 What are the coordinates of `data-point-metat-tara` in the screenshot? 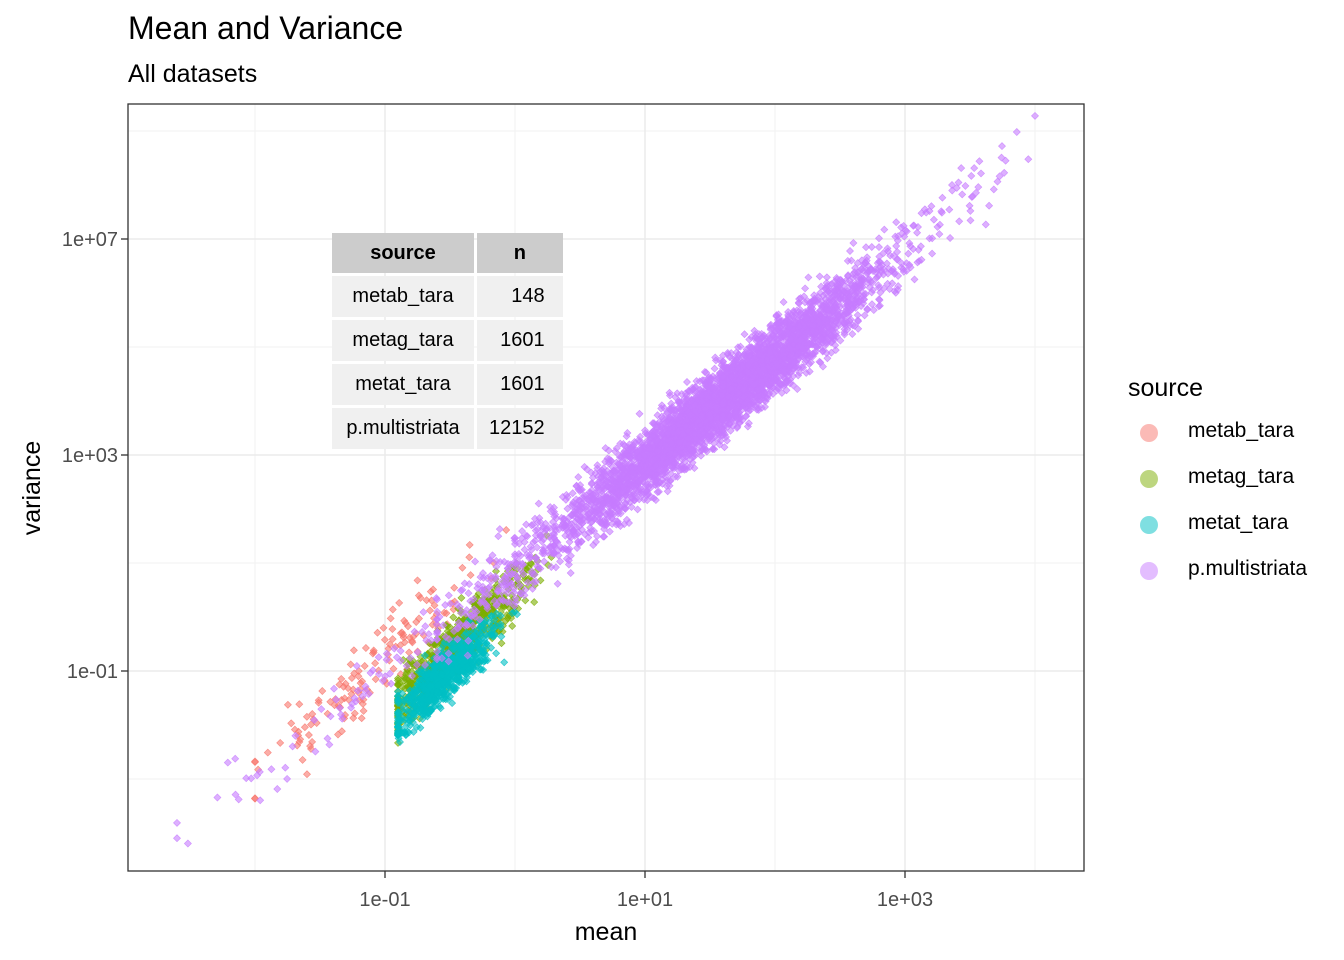 It's located at (504, 662).